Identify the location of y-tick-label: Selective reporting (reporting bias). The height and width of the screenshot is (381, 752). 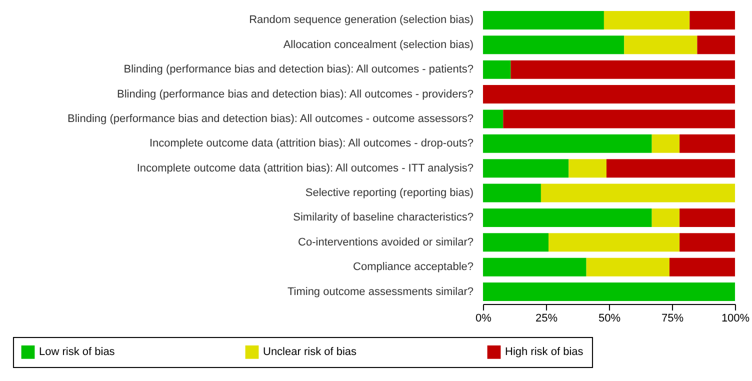
(389, 193).